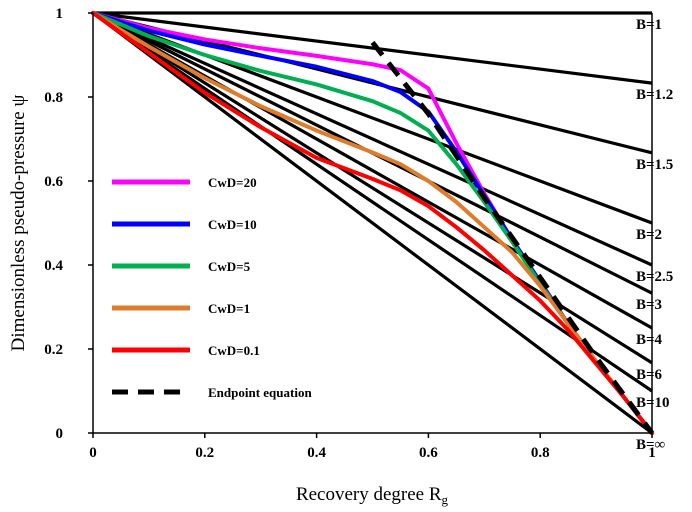 Image resolution: width=692 pixels, height=512 pixels. What do you see at coordinates (53, 266) in the screenshot?
I see `y-tick-label: 0.4` at bounding box center [53, 266].